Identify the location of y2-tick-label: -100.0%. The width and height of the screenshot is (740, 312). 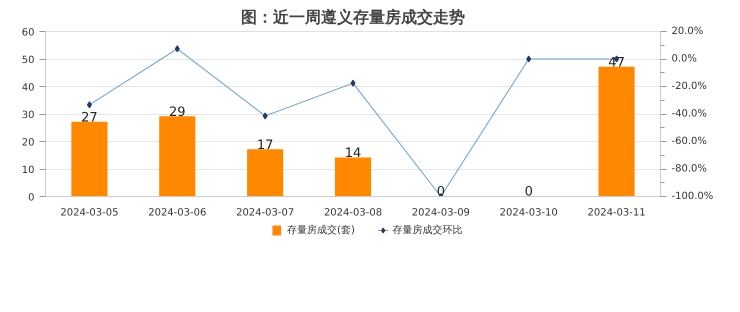
(693, 196).